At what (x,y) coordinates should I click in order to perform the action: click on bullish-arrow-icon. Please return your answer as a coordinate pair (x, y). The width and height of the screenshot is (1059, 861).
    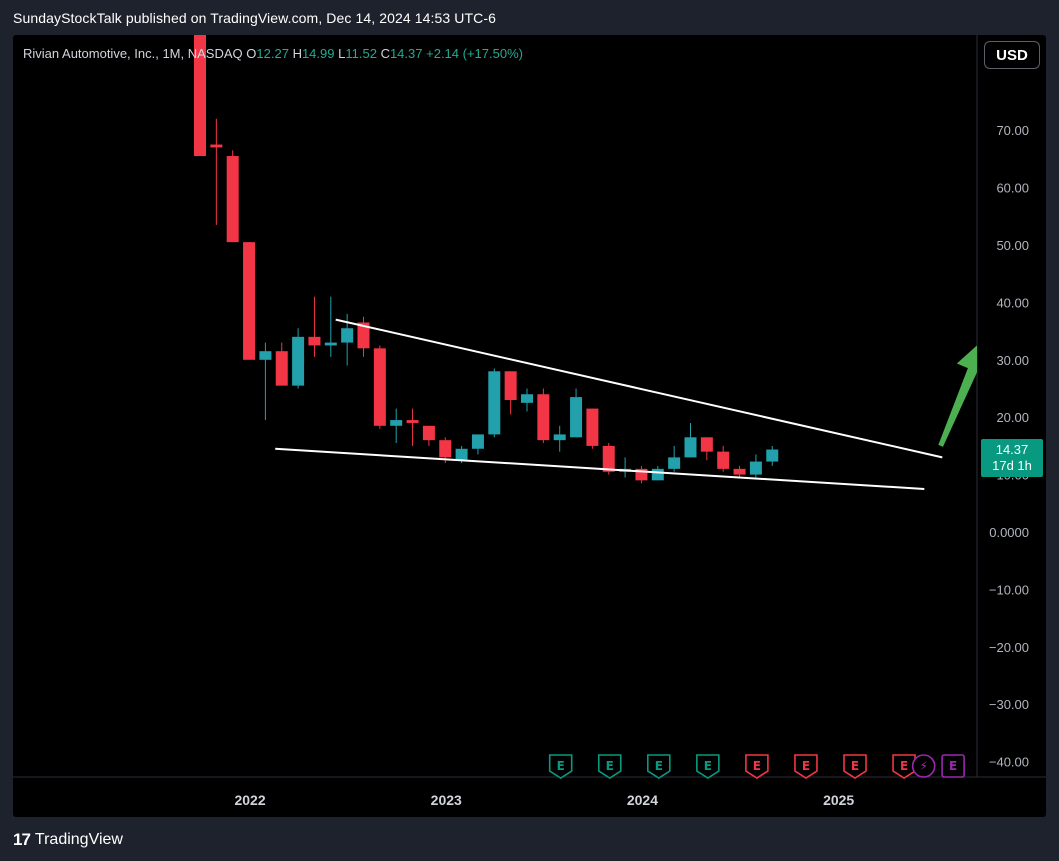
    Looking at the image, I should click on (957, 396).